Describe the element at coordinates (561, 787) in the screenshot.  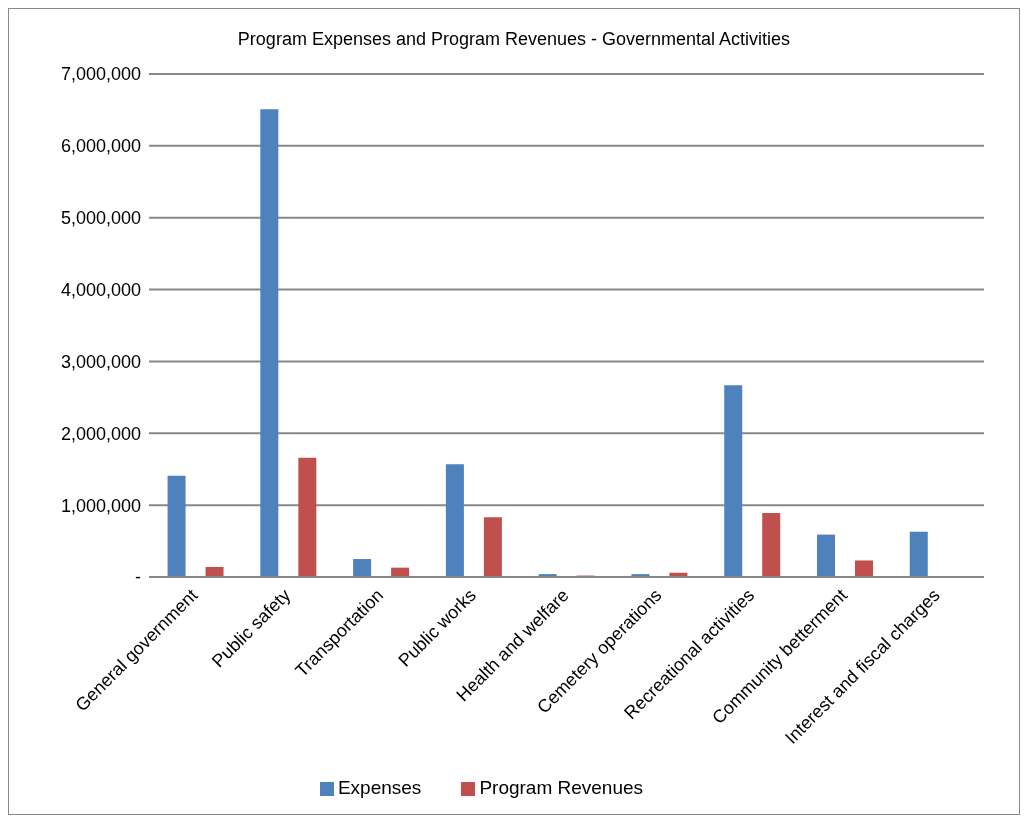
I see `legend-label: Program Revenues` at that location.